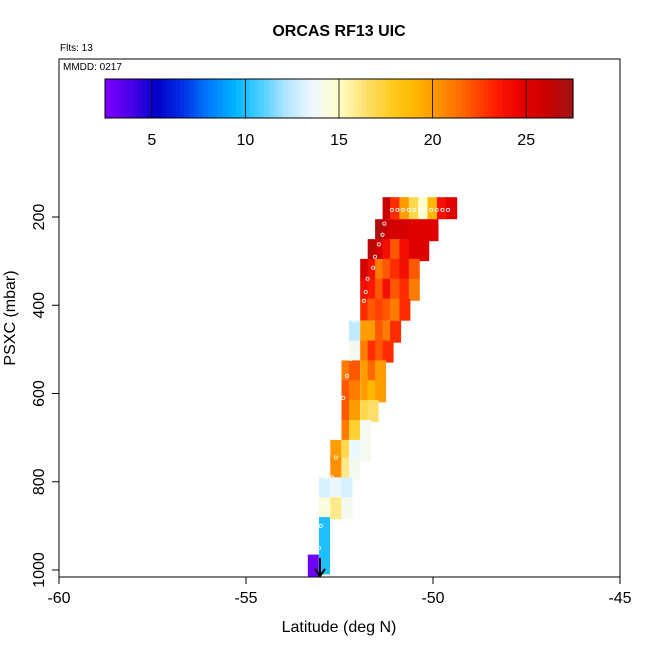 The height and width of the screenshot is (655, 650). What do you see at coordinates (245, 598) in the screenshot?
I see `x-tick-label: -55` at bounding box center [245, 598].